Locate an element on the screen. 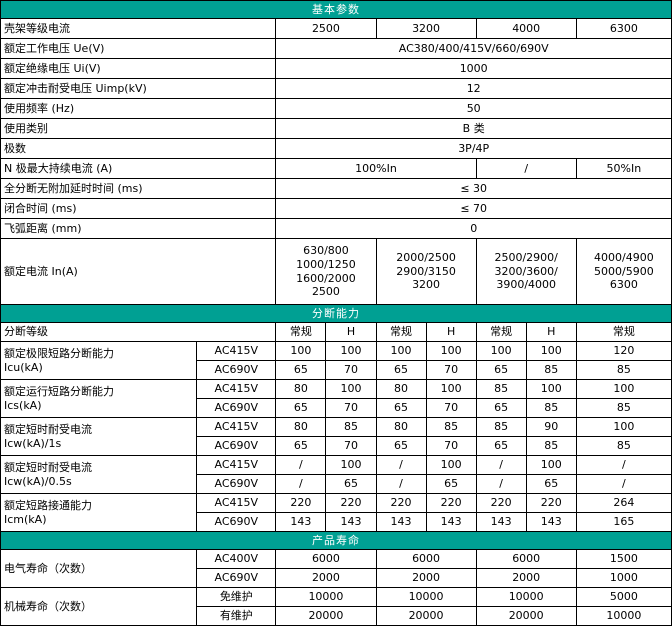  grade-label: 分断等级 is located at coordinates (138, 332).